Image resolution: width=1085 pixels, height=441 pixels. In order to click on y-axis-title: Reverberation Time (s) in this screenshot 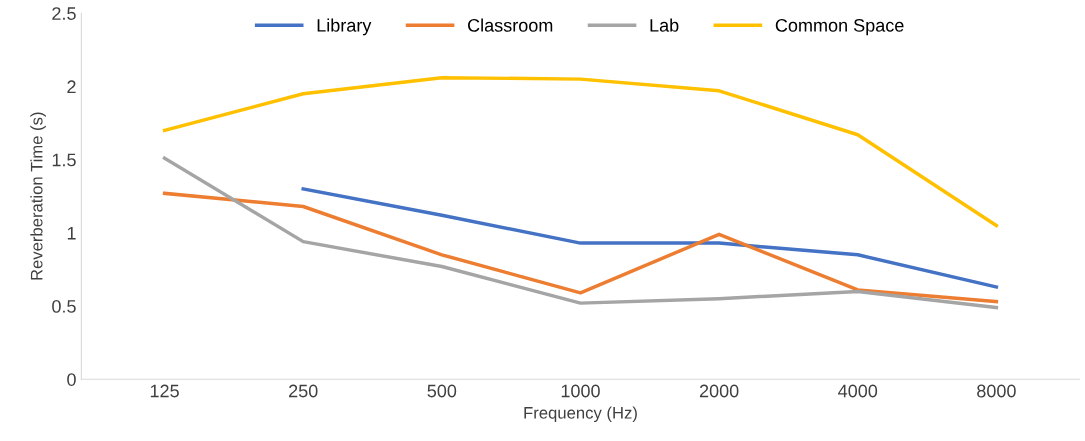, I will do `click(38, 196)`.